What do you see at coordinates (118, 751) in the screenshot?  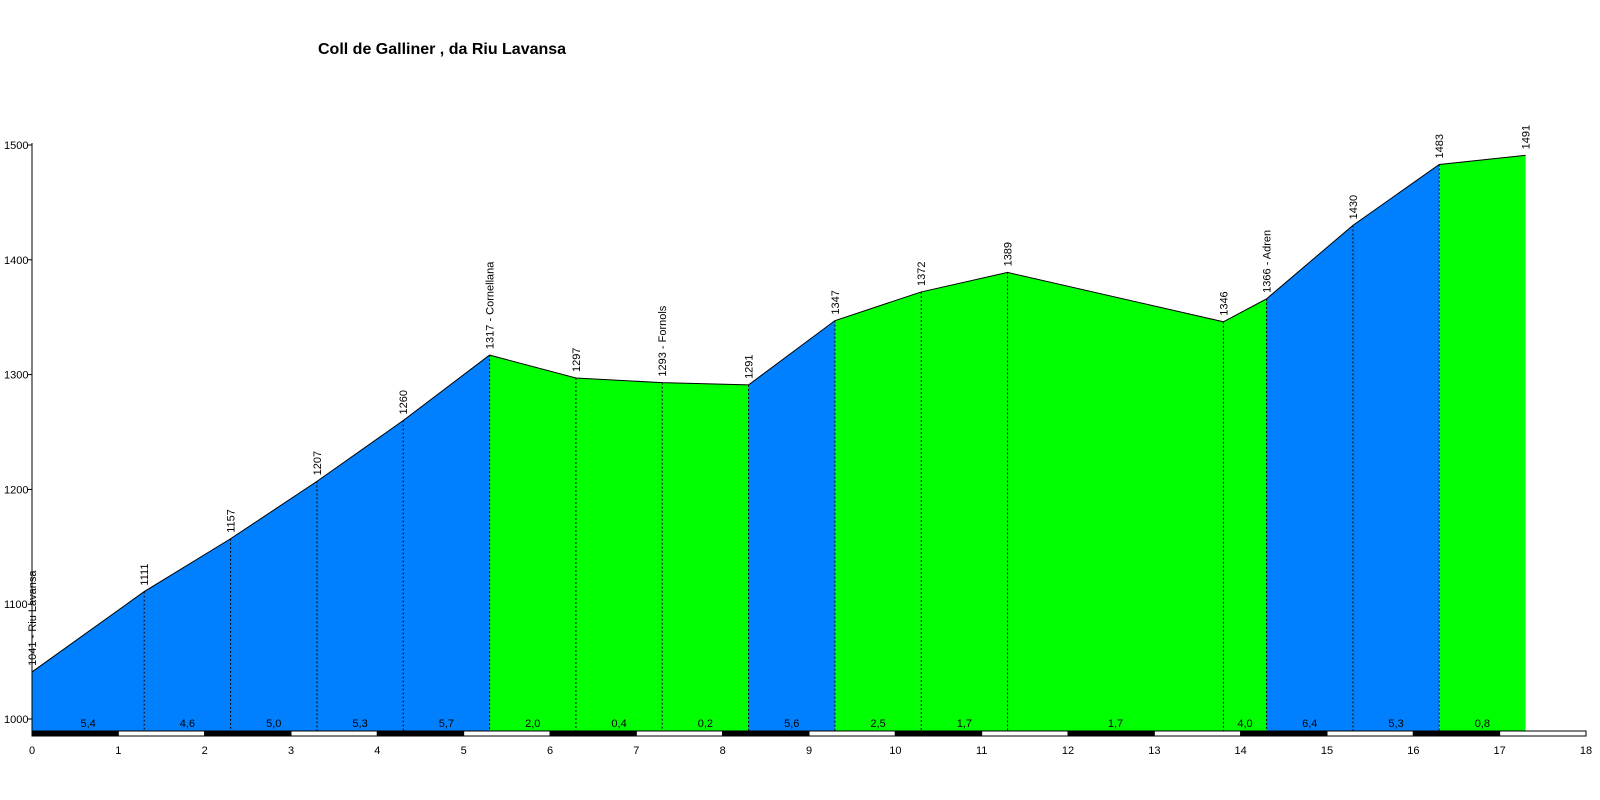 I see `x-tick-label: 1` at bounding box center [118, 751].